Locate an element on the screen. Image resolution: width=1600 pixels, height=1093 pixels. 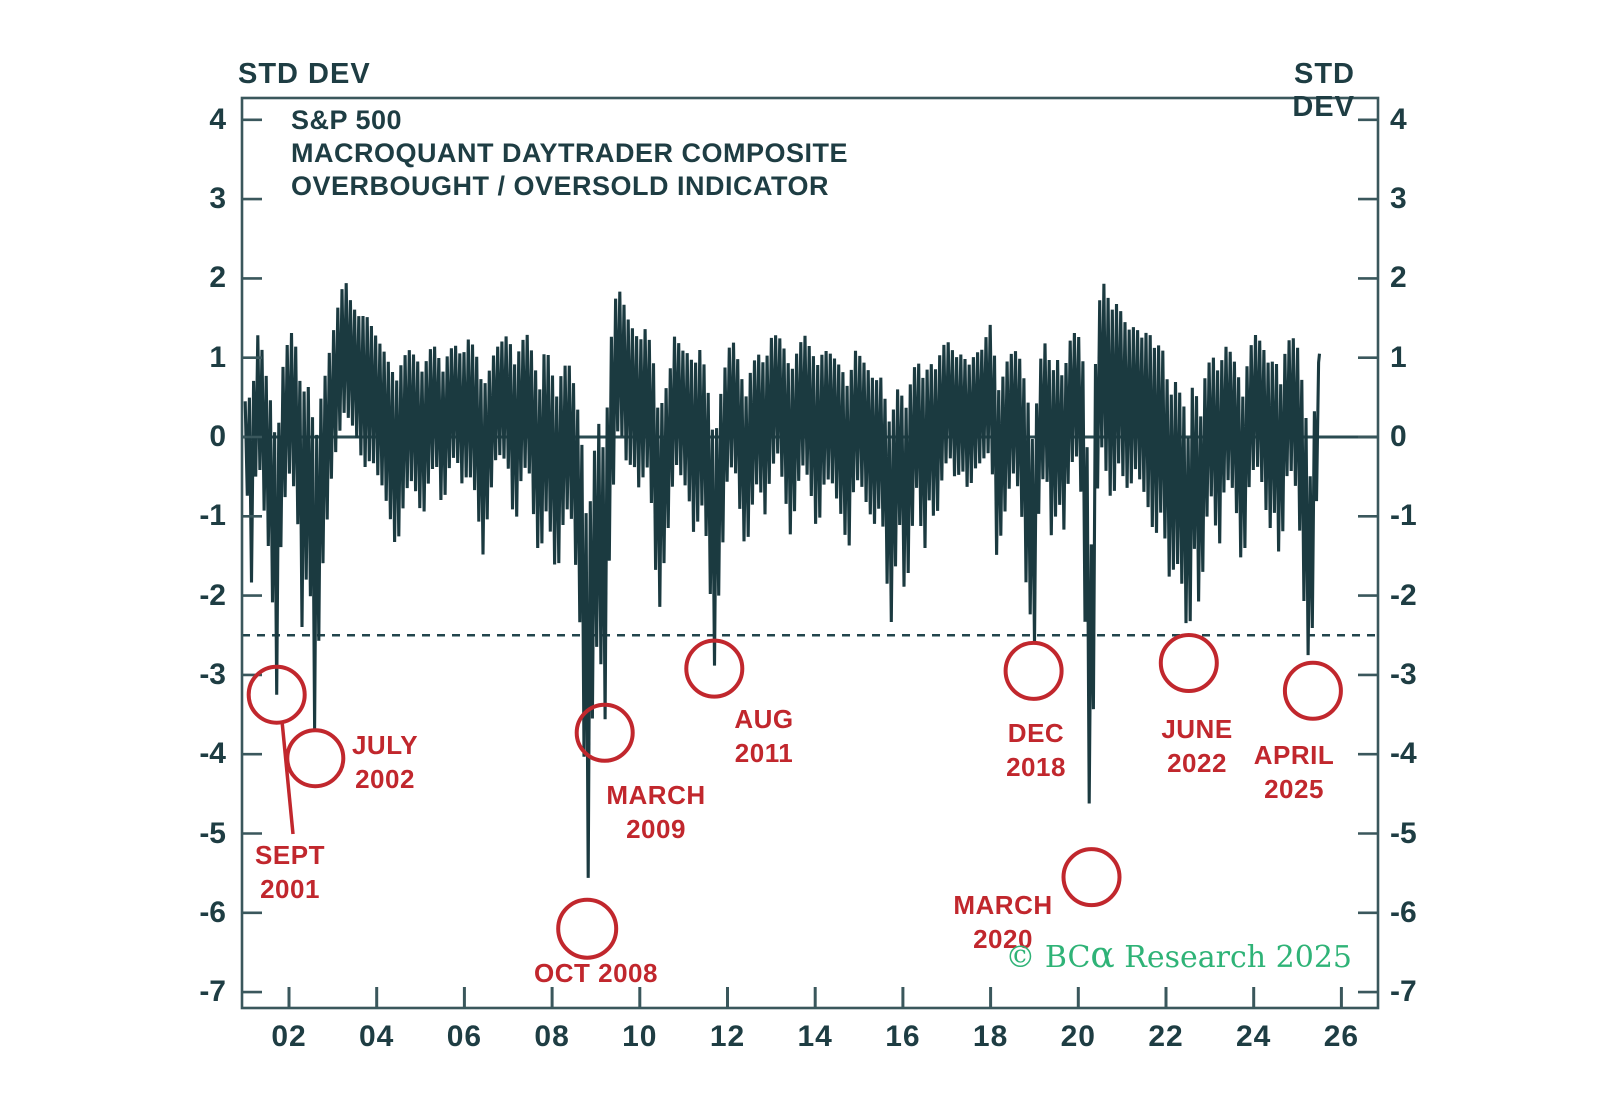
y-axis-label-right--2: -2 is located at coordinates (1403, 595).